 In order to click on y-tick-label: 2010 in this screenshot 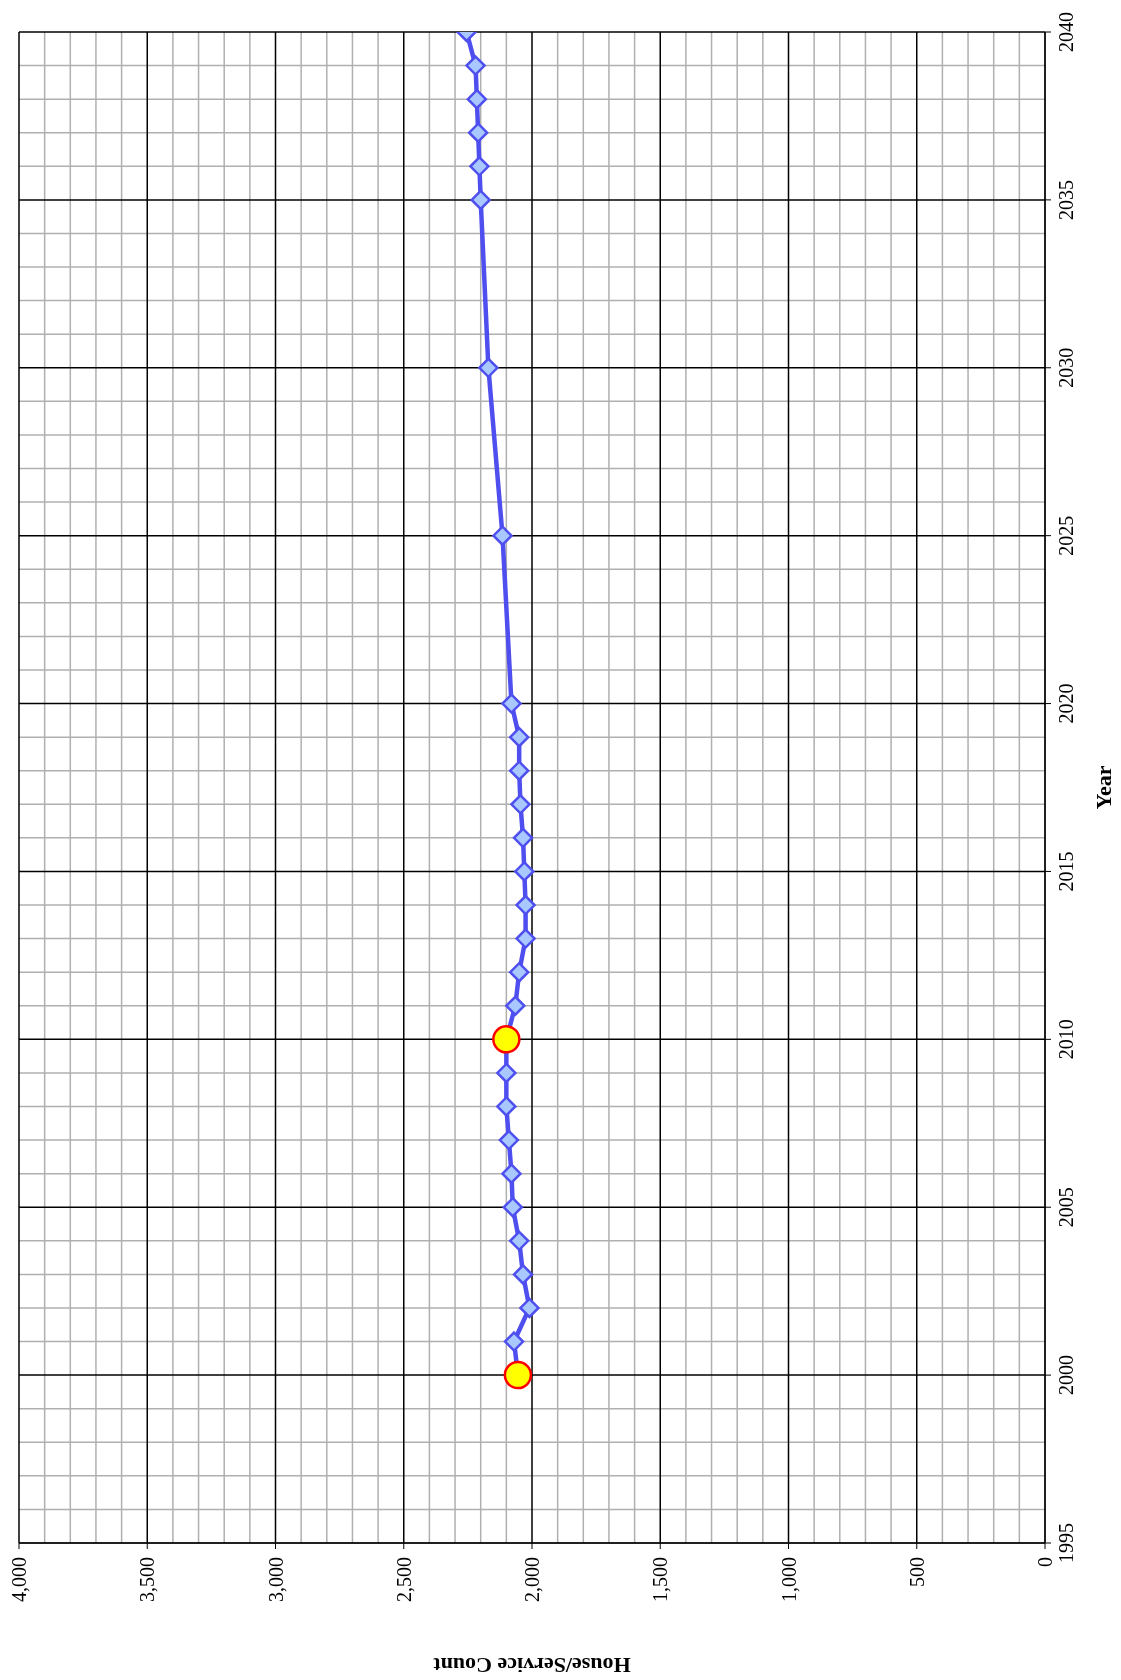, I will do `click(1066, 1039)`.